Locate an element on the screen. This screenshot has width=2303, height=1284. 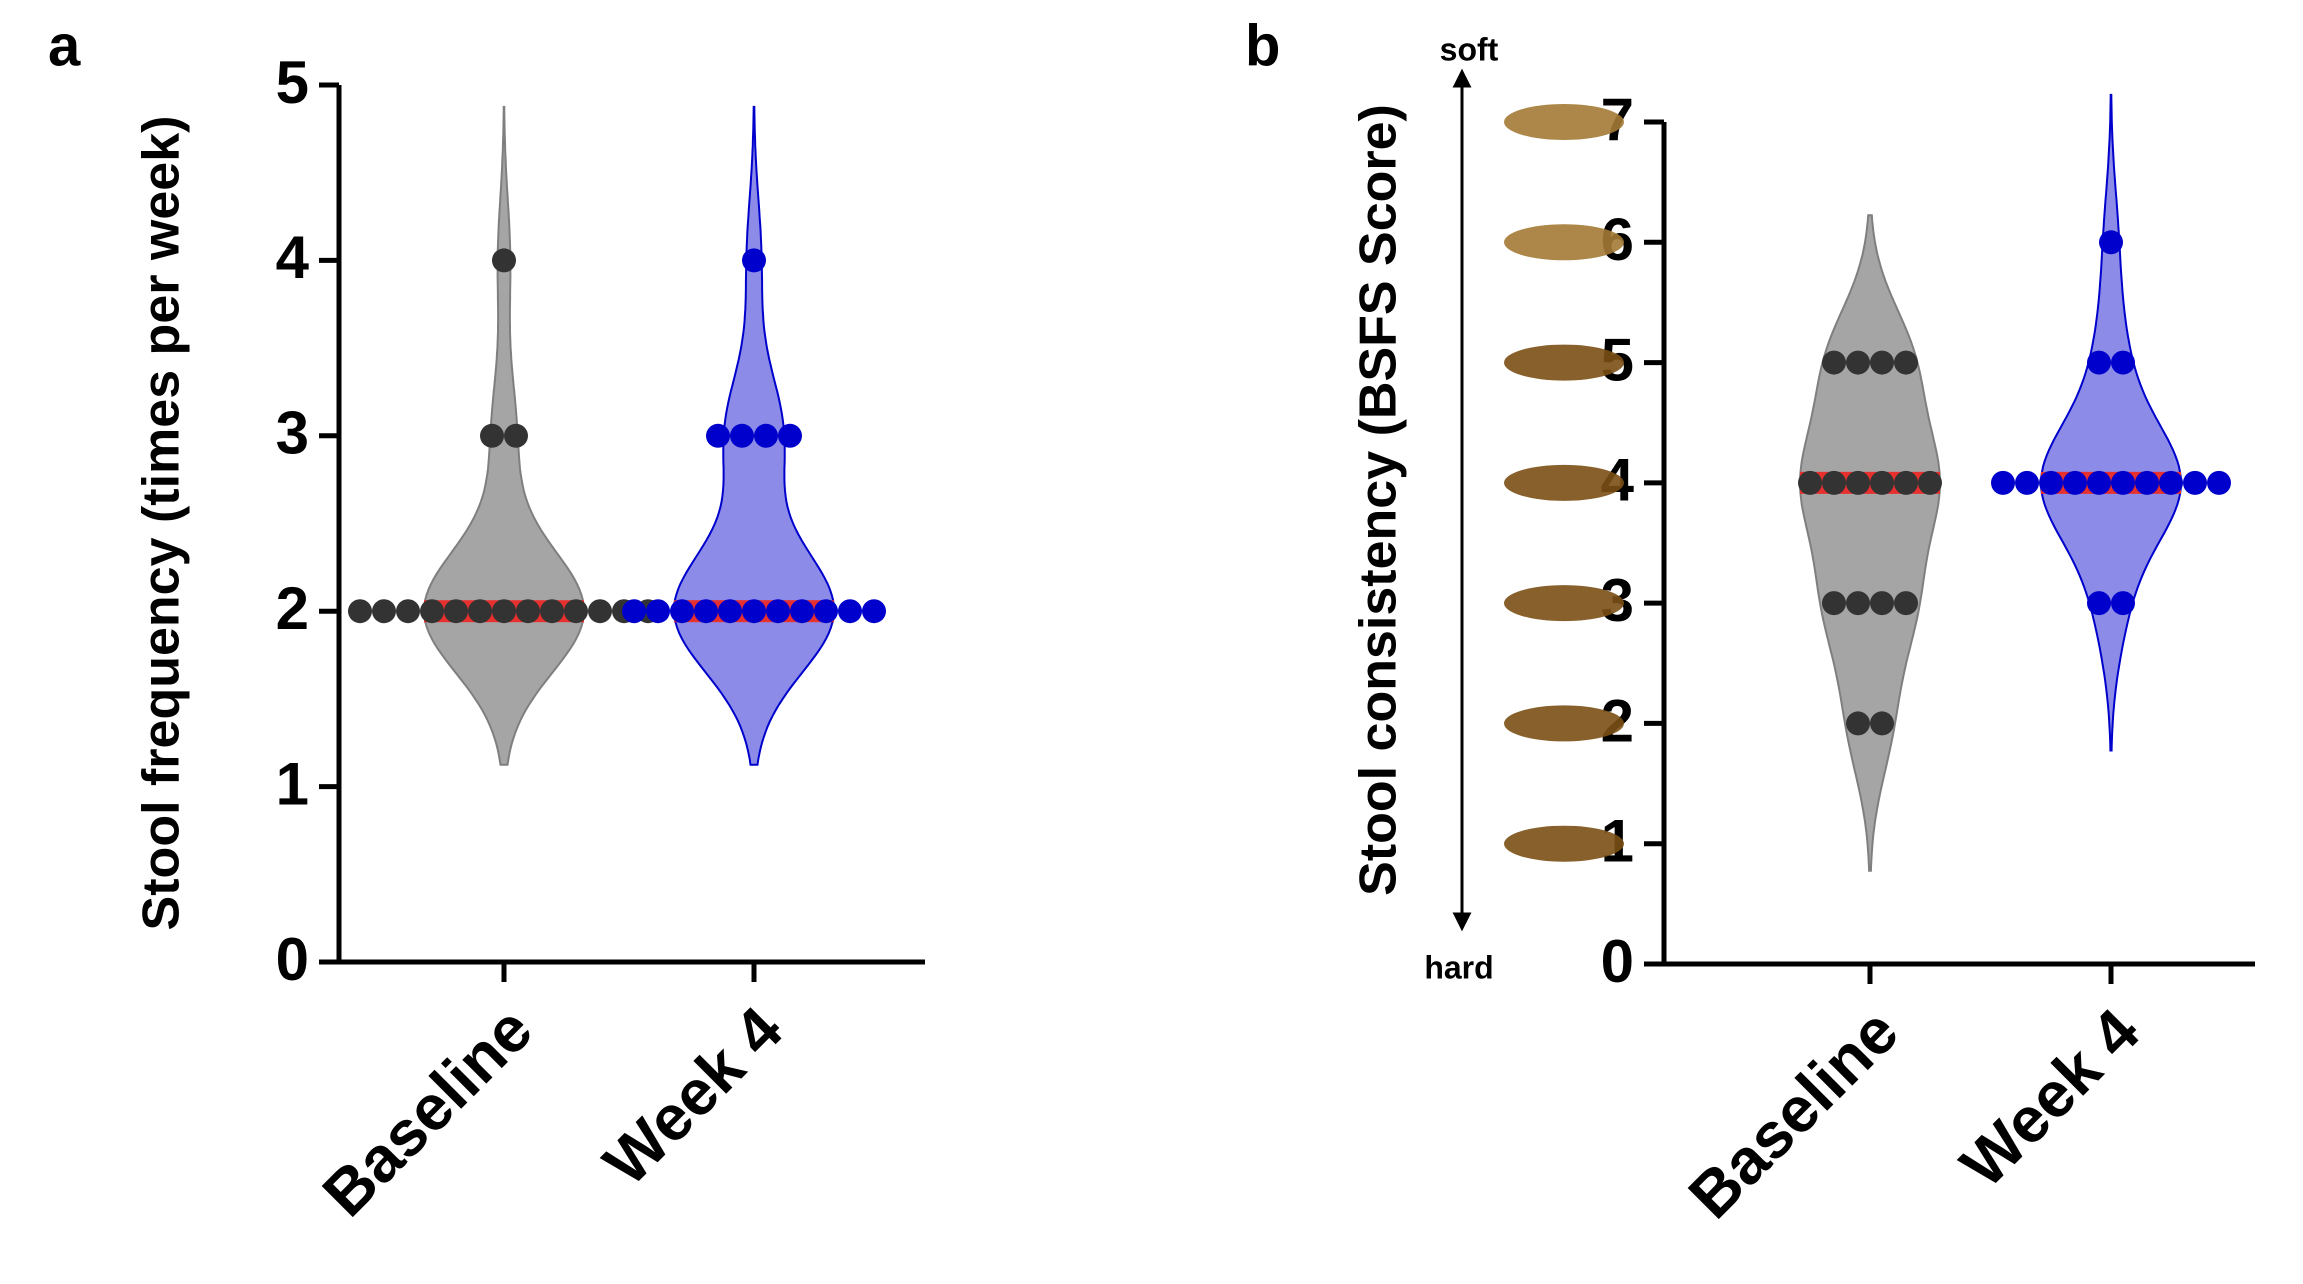
y-axis-title: Stool frequency (times per week) is located at coordinates (162, 523).